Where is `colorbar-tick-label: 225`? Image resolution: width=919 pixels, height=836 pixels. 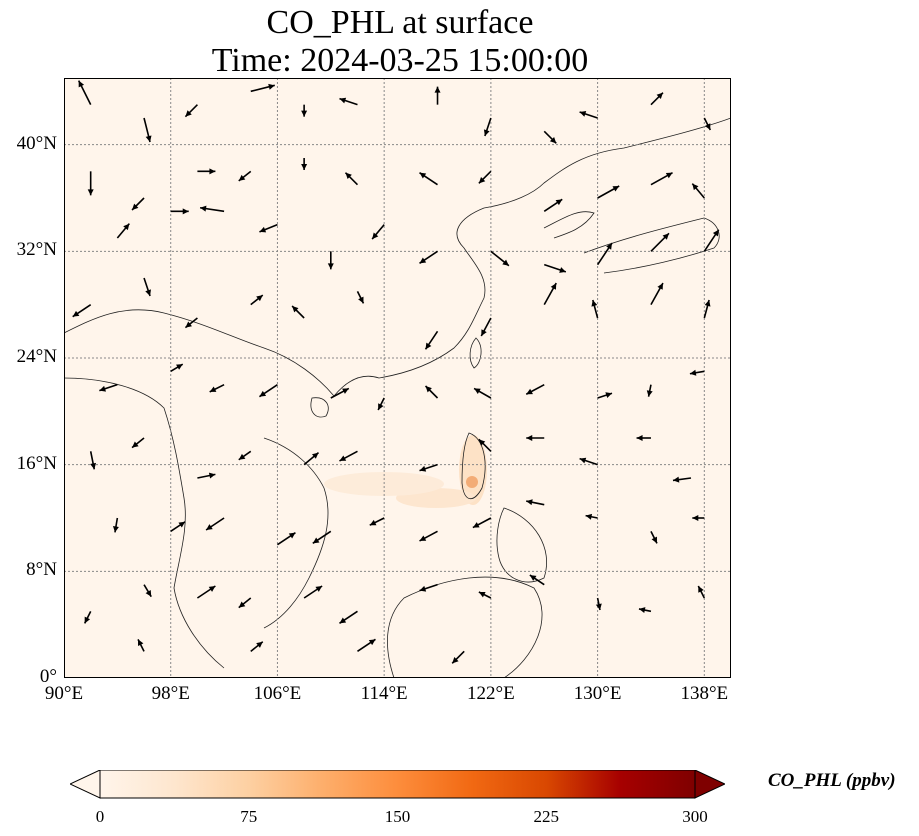
colorbar-tick-label: 225 is located at coordinates (546, 816).